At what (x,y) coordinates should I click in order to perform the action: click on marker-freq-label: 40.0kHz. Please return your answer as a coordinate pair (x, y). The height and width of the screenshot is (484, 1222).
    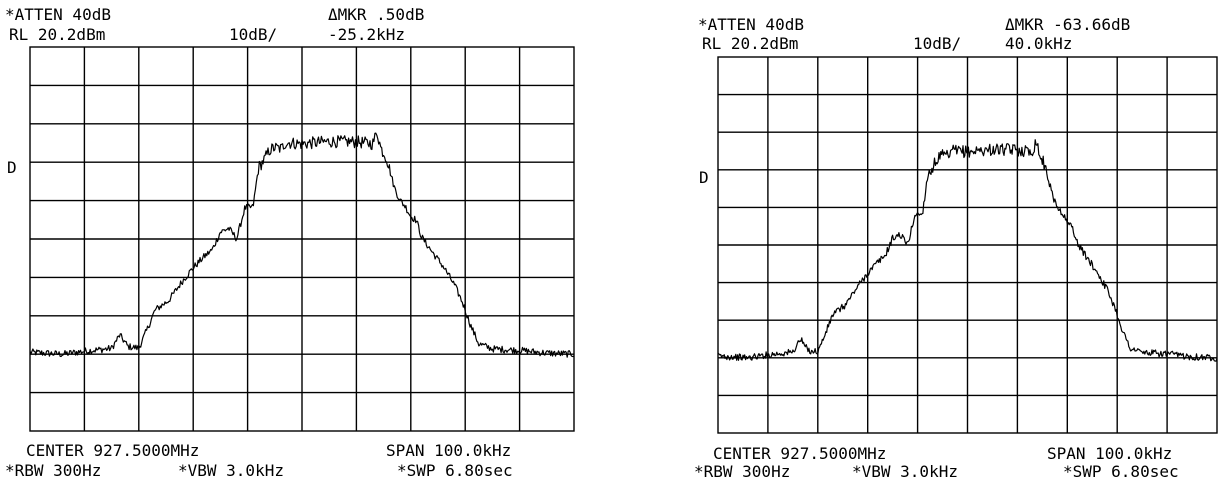
    Looking at the image, I should click on (1038, 43).